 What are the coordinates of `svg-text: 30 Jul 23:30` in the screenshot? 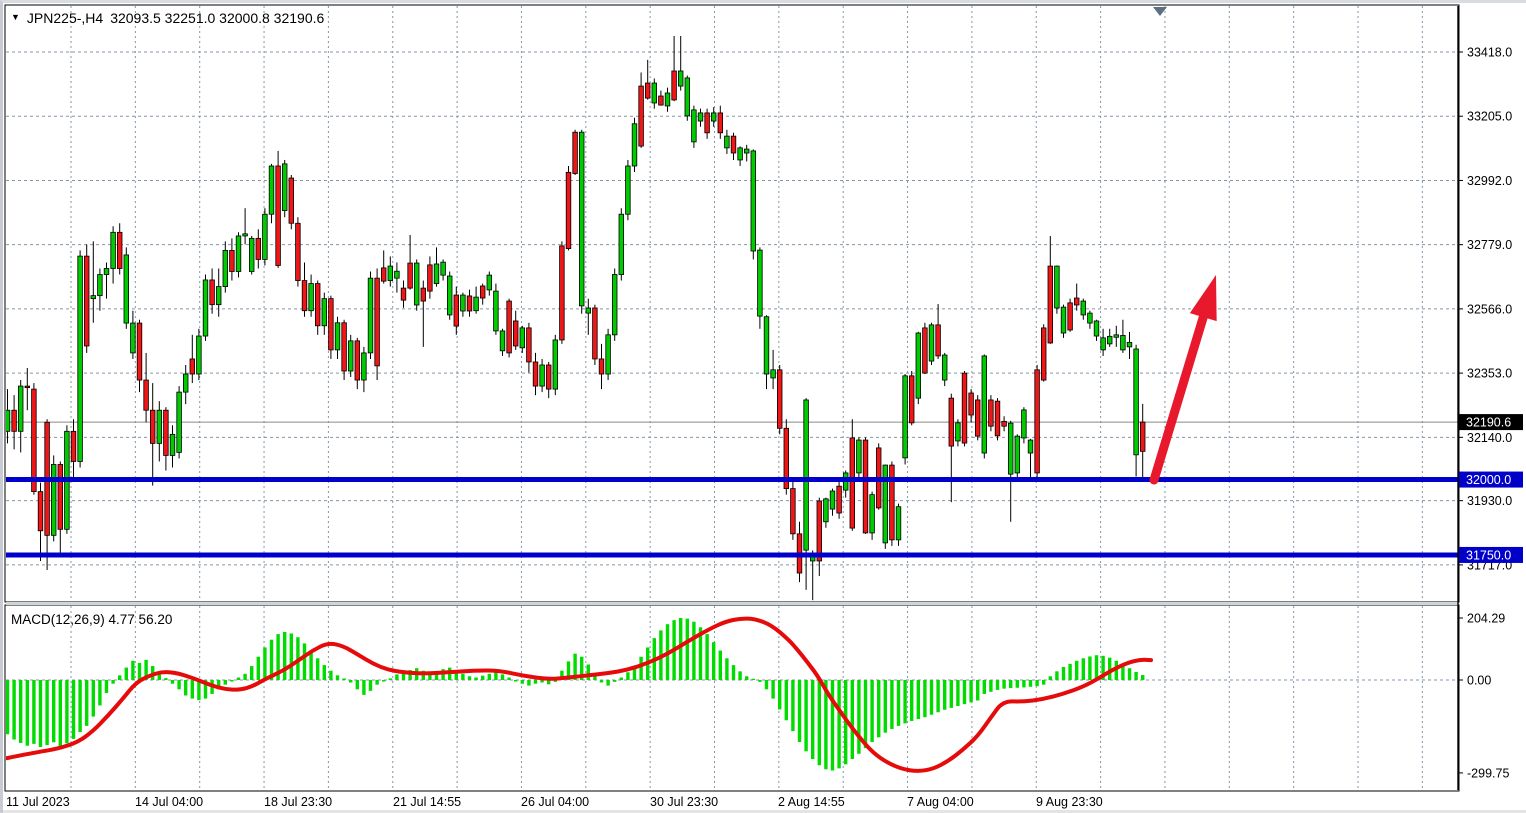 It's located at (684, 802).